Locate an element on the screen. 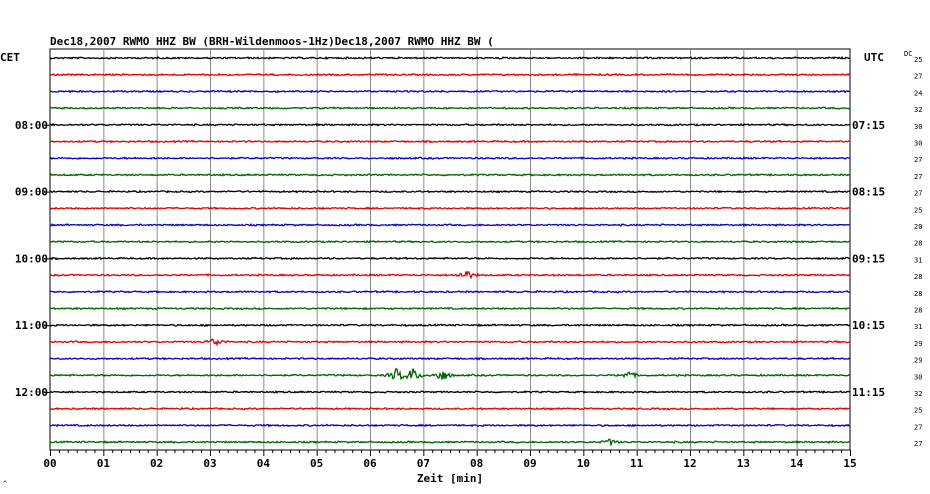  x-tick-label: 10 is located at coordinates (583, 463).